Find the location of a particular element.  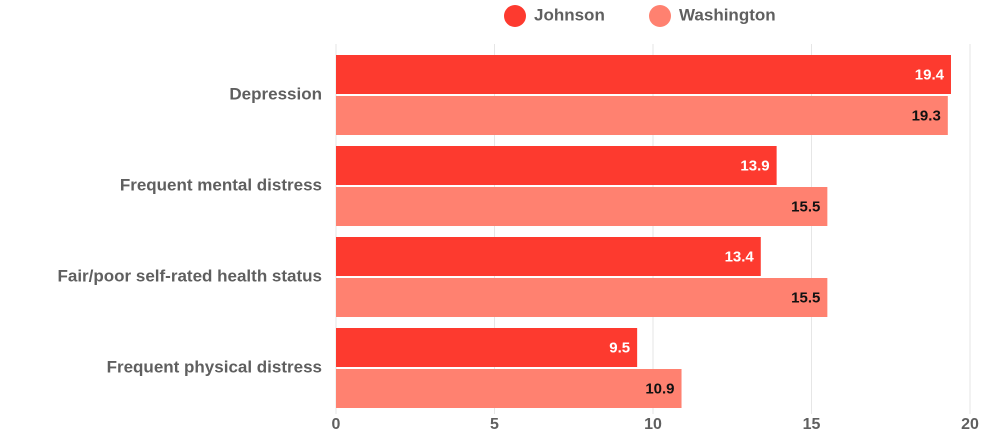

category-label: Frequent mental distress is located at coordinates (221, 184).